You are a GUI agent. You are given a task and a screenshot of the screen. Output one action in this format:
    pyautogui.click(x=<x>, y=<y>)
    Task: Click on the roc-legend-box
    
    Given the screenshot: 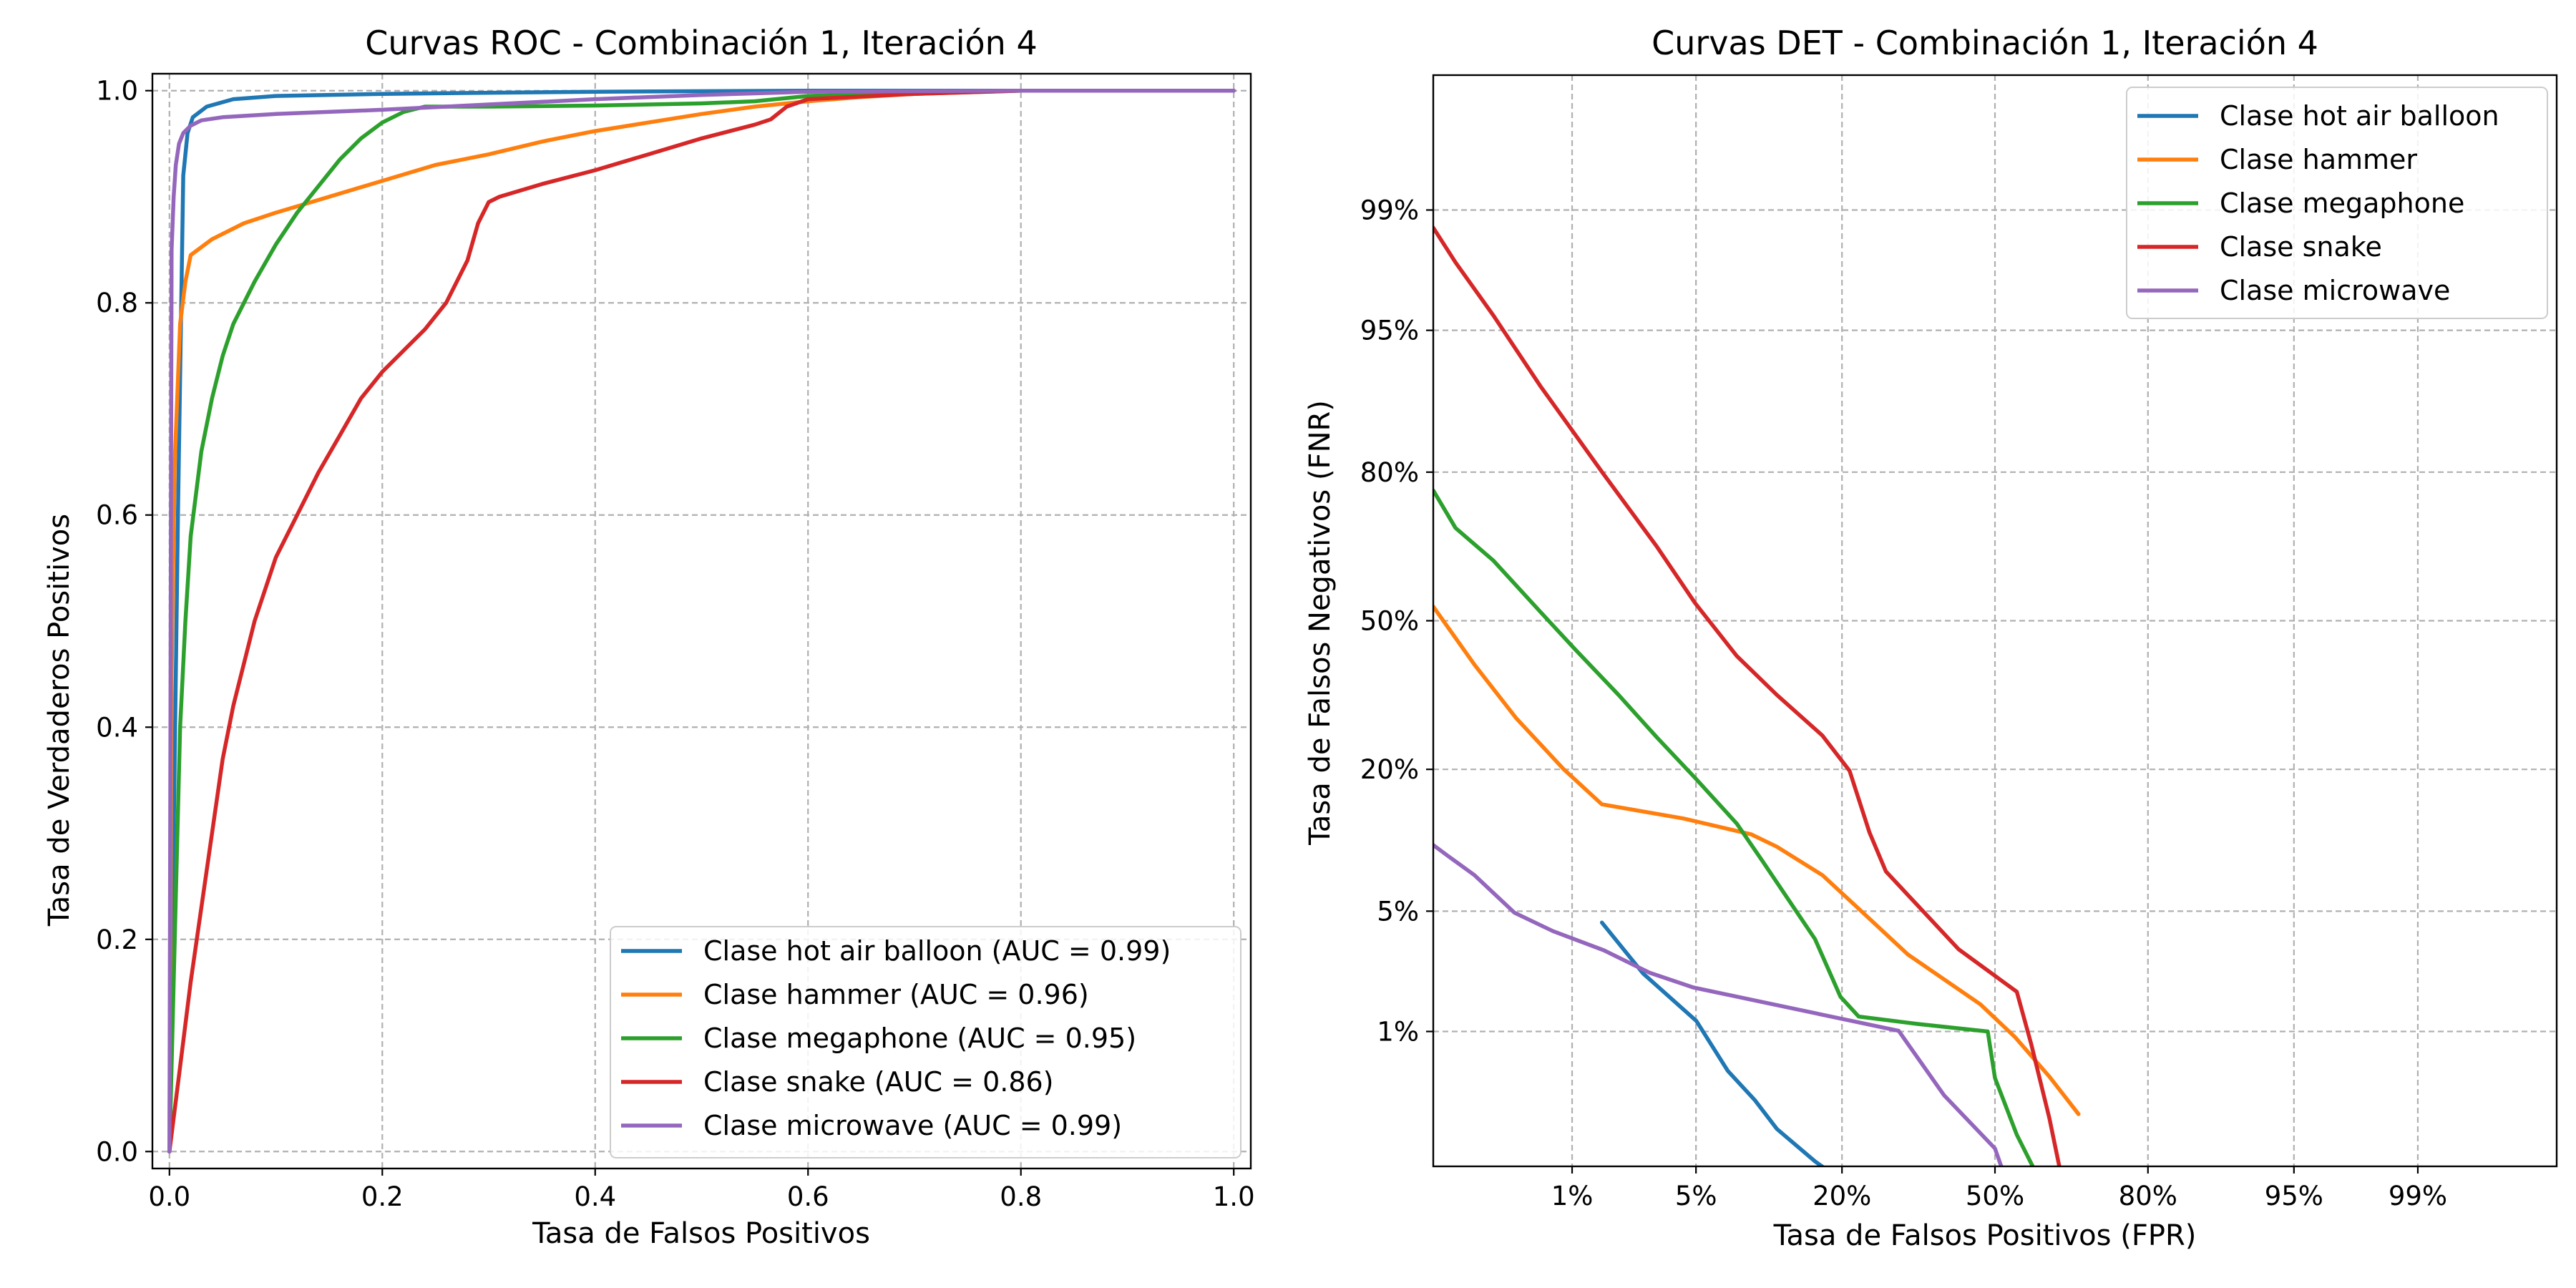 What is the action you would take?
    pyautogui.click(x=925, y=1042)
    